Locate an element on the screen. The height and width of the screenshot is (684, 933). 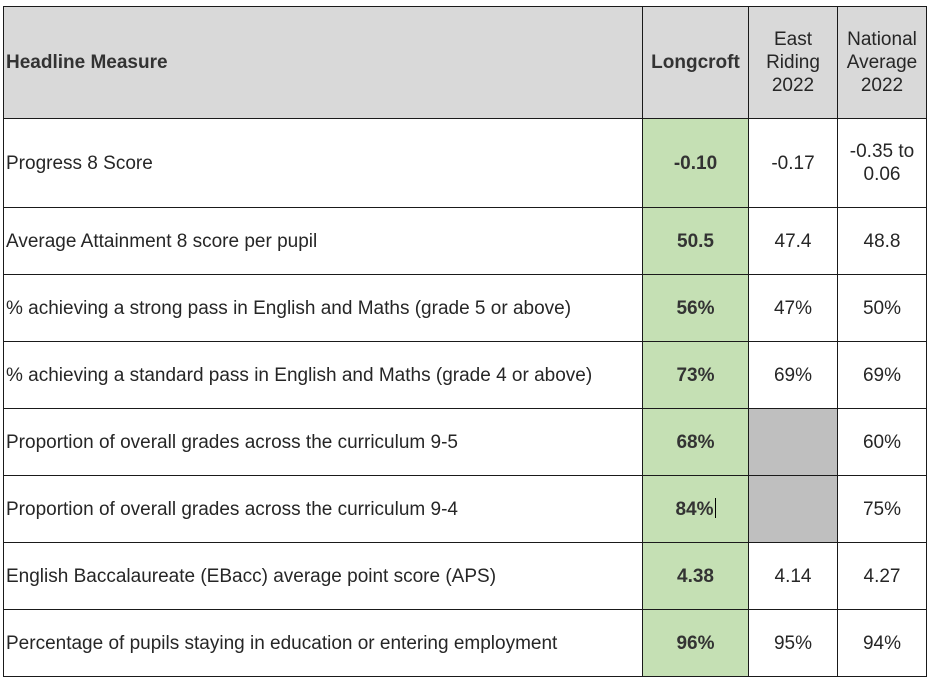
longcroft-value-cell: 84% is located at coordinates (695, 509).